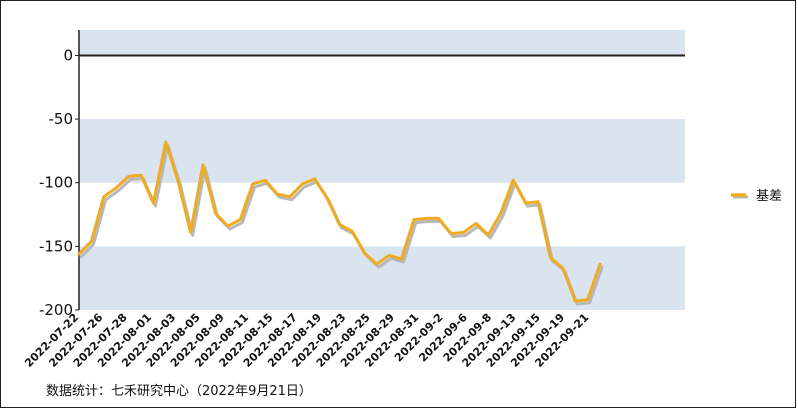 This screenshot has width=798, height=410. Describe the element at coordinates (179, 391) in the screenshot. I see `source-note: 数据统计：七禾研究中心（2022年9月21日）` at that location.